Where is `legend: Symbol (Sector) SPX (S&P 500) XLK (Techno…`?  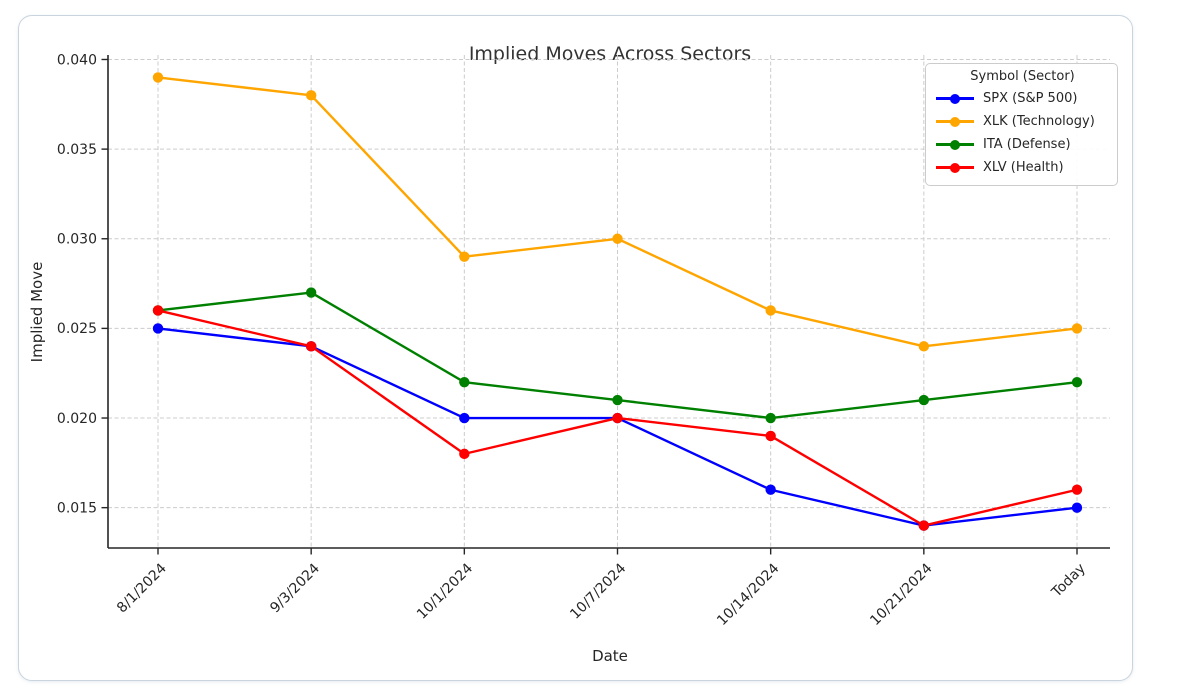 legend: Symbol (Sector) SPX (S&P 500) XLK (Techno… is located at coordinates (1021, 124).